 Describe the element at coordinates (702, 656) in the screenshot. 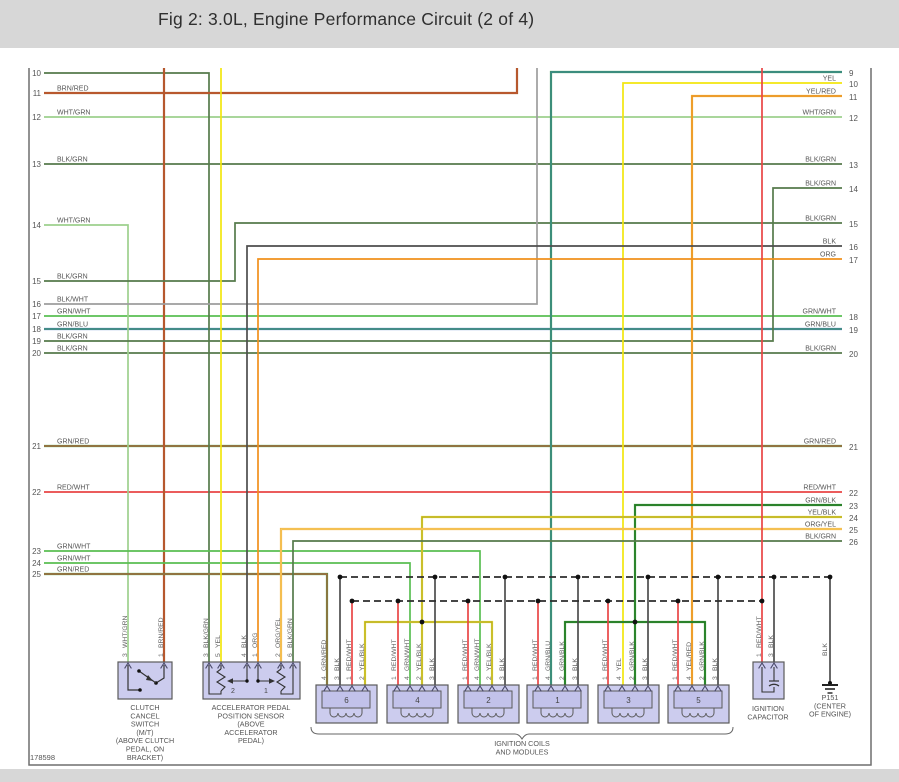

I see `component-pin-wire-label: GRN/BLK` at that location.